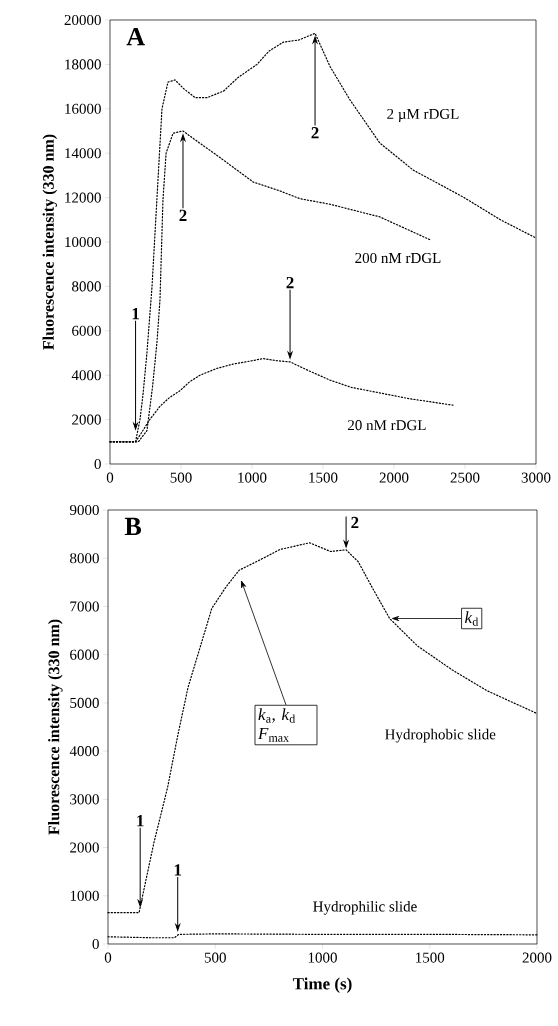 This screenshot has height=1026, width=558. What do you see at coordinates (84, 702) in the screenshot?
I see `y-tick-label: 5000` at bounding box center [84, 702].